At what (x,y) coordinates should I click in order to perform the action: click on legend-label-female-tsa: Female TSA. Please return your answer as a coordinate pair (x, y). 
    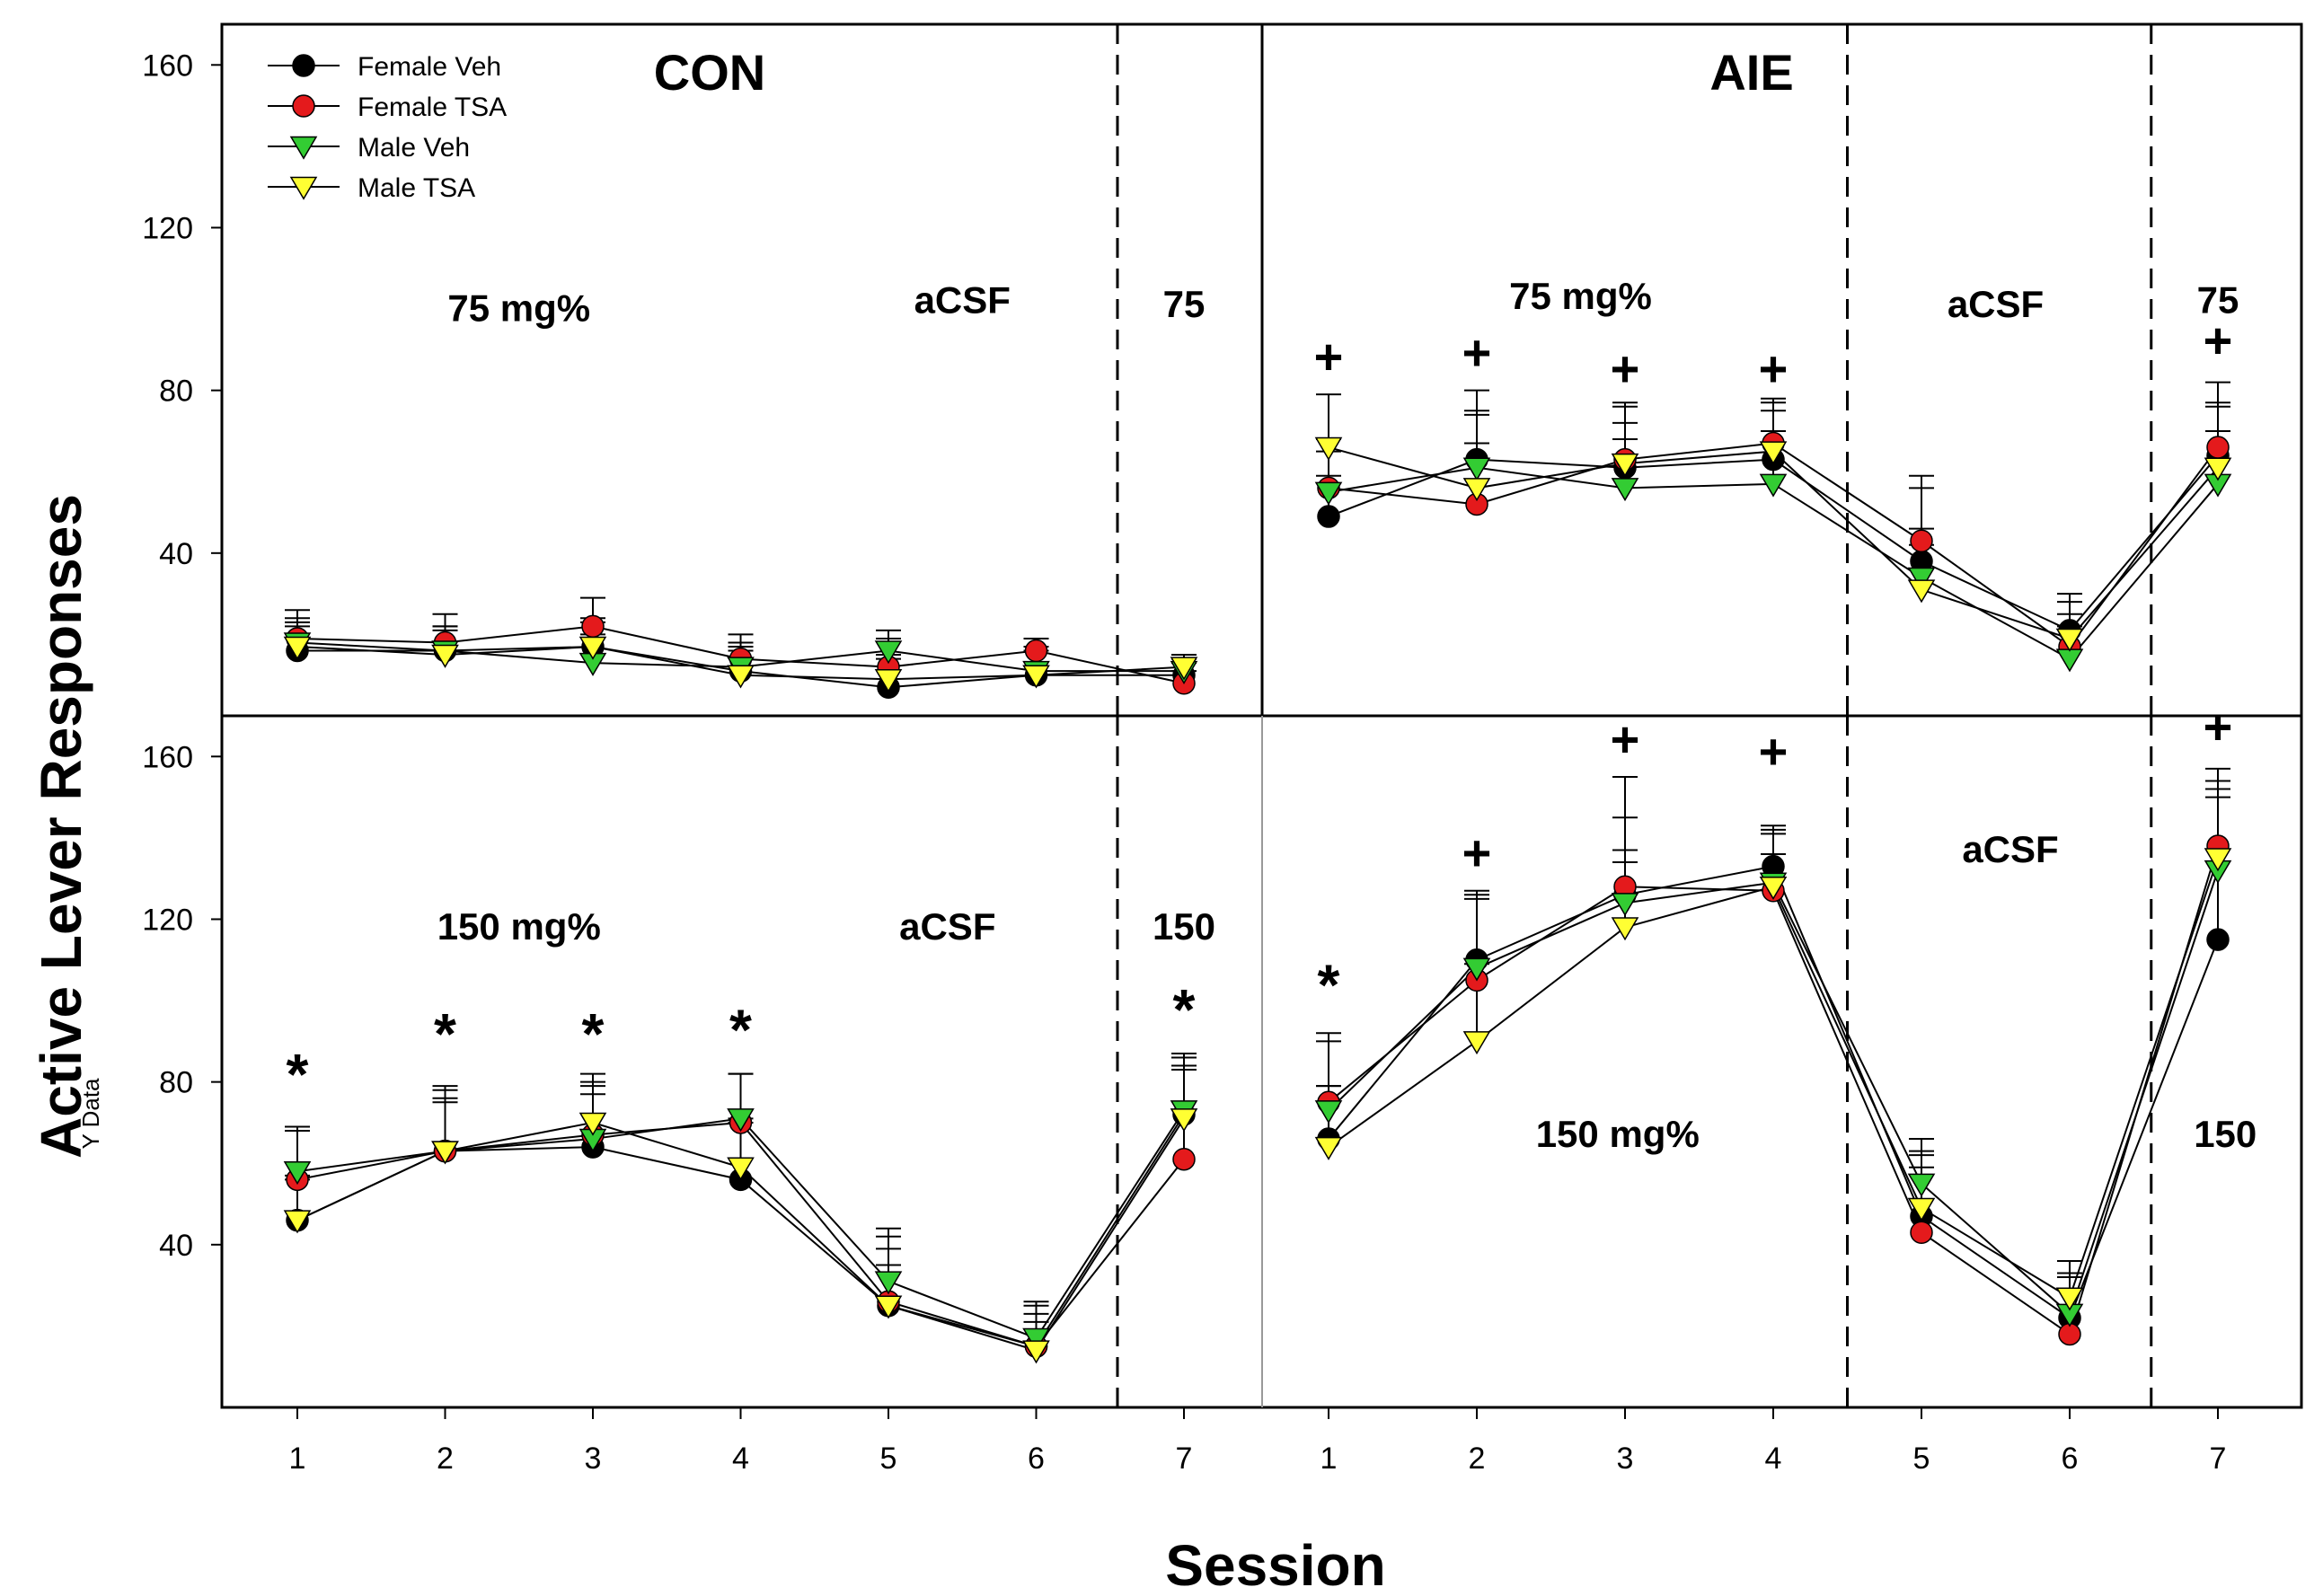
    Looking at the image, I should click on (432, 107).